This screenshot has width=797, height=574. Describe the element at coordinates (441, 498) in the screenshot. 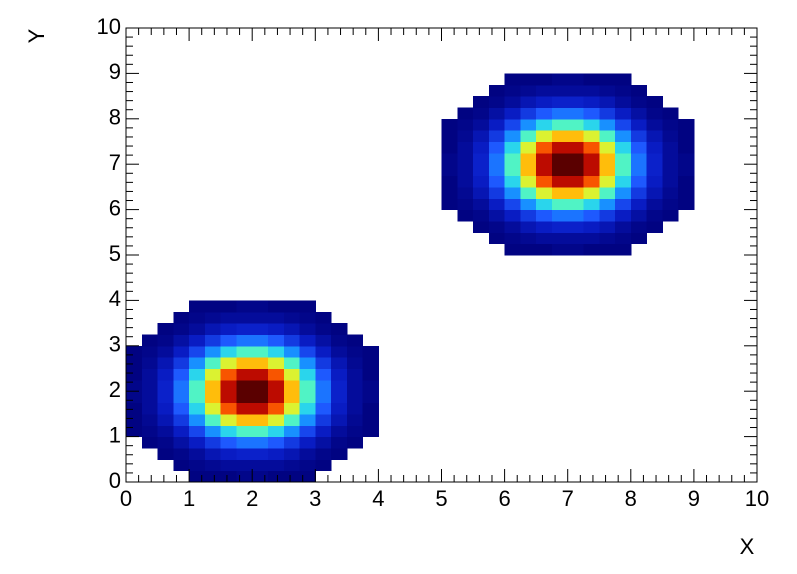

I see `x-tick-label: 5` at that location.